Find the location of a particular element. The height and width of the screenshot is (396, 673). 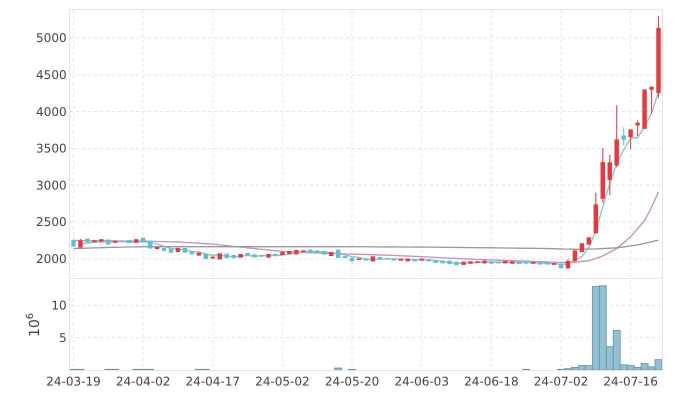

x-tick-label: 24-05-02 is located at coordinates (282, 381).